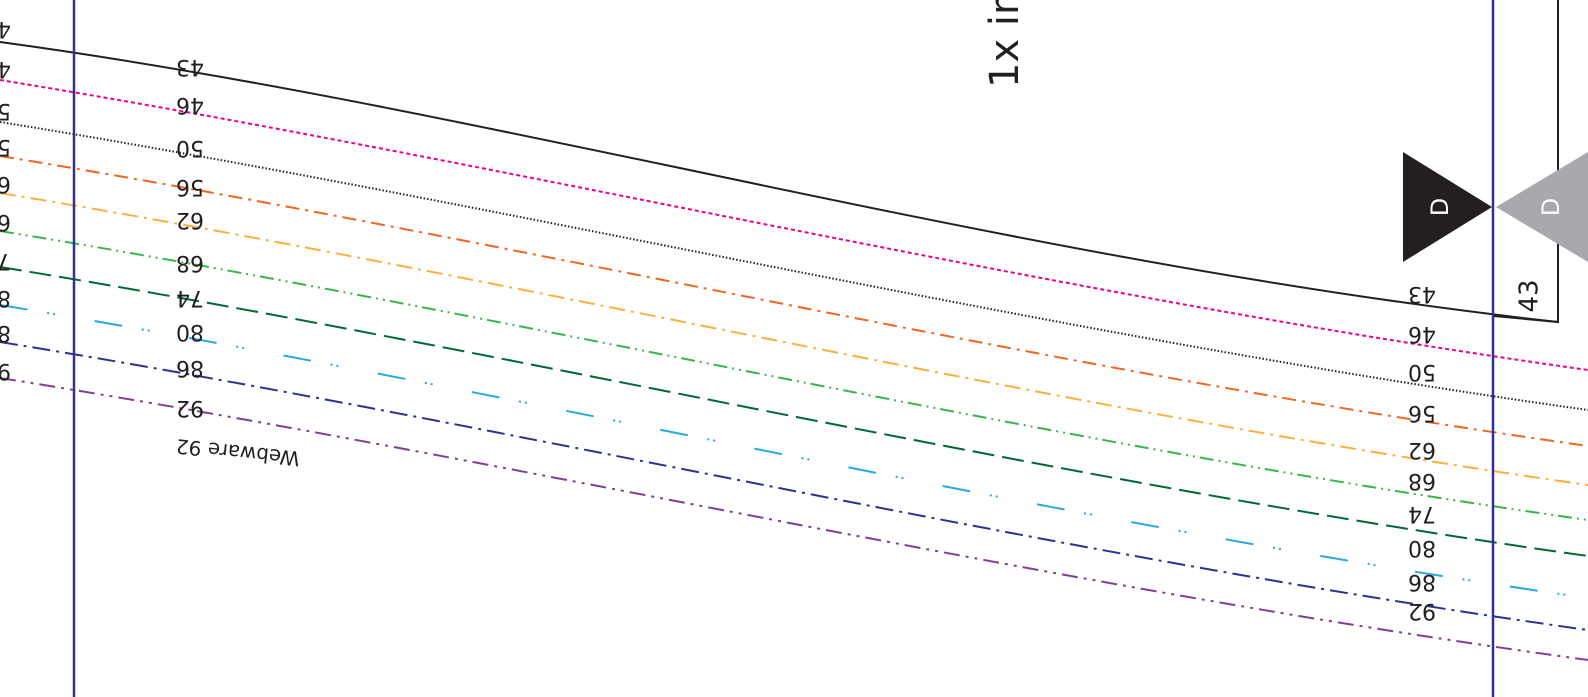  I want to click on size-label-left-74: 74, so click(190, 297).